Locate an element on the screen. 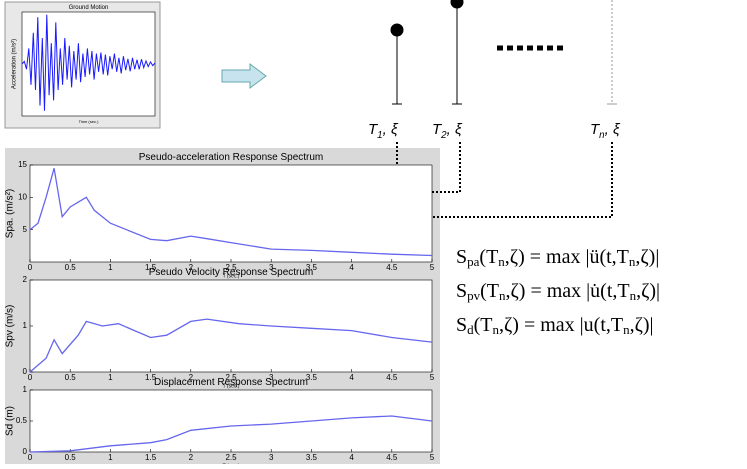 Image resolution: width=747 pixels, height=469 pixels. text-part: pv is located at coordinates (474, 295).